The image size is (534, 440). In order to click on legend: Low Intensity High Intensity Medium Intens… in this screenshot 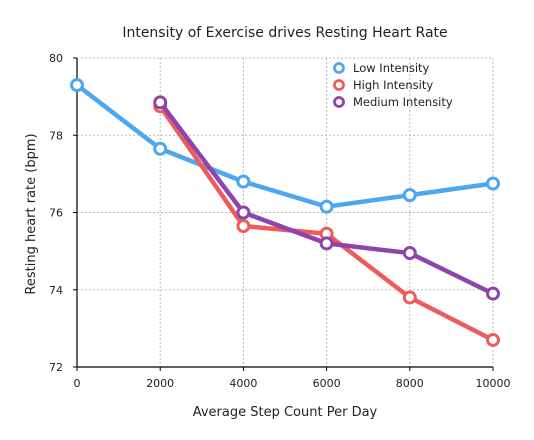, I will do `click(393, 85)`.